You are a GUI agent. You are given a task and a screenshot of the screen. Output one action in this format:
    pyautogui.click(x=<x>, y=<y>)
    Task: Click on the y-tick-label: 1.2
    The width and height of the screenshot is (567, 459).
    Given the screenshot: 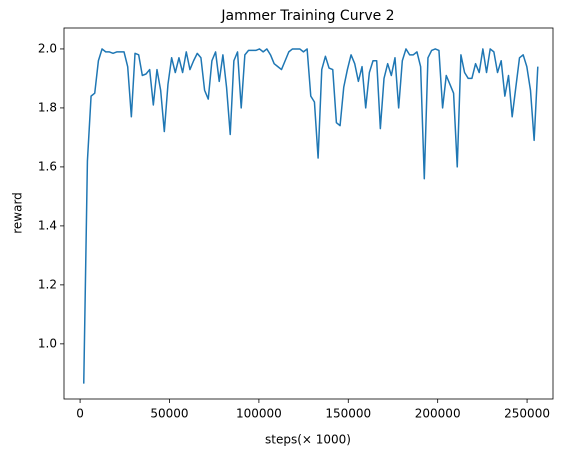 What is the action you would take?
    pyautogui.click(x=47, y=284)
    